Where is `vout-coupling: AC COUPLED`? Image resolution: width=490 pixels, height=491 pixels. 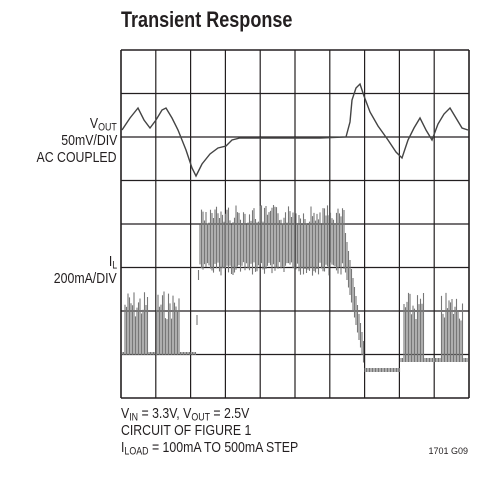 vout-coupling: AC COUPLED is located at coordinates (77, 157).